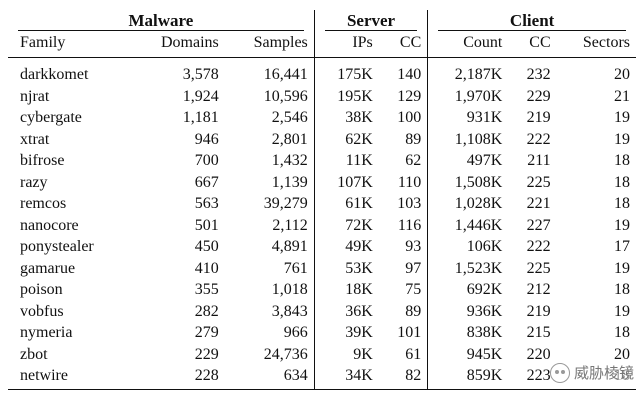 This screenshot has height=406, width=644. Describe the element at coordinates (206, 160) in the screenshot. I see `cell-domains: 700` at that location.